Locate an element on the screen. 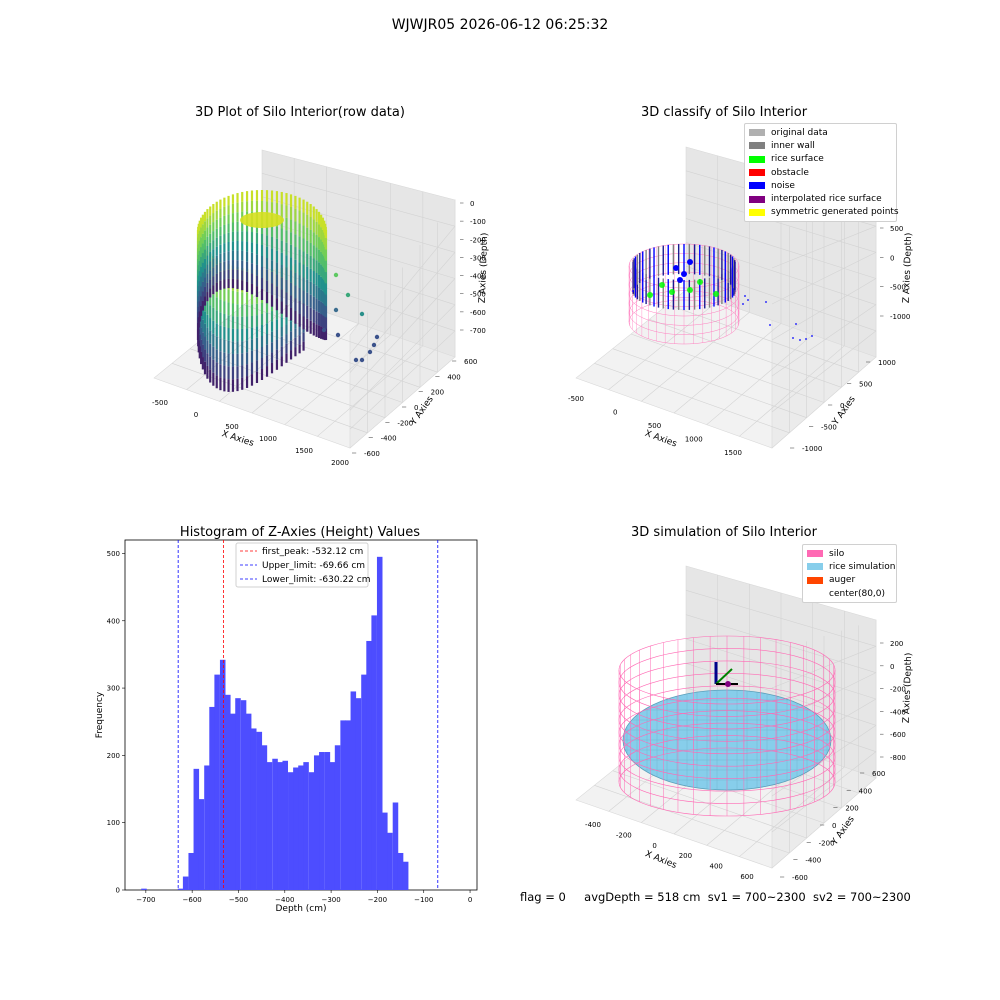 This screenshot has height=1000, width=1000. raw-z-tick--600: -600 is located at coordinates (478, 313).